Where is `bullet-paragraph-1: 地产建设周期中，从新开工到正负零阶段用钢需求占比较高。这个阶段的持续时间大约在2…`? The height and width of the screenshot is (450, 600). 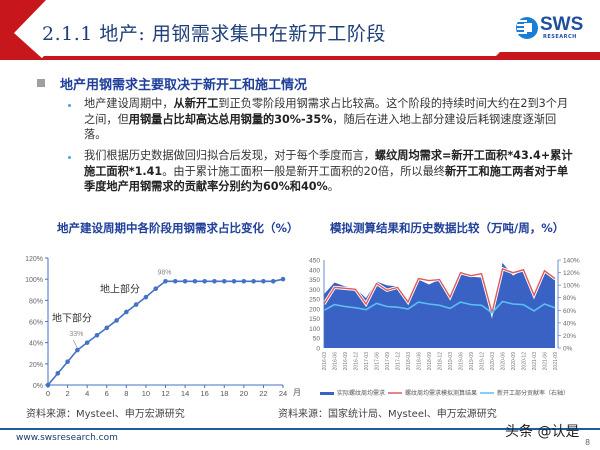
bullet-paragraph-1: 地产建设周期中，从新开工到正负零阶段用钢需求占比较高。这个阶段的持续时间大约在2… is located at coordinates (329, 119).